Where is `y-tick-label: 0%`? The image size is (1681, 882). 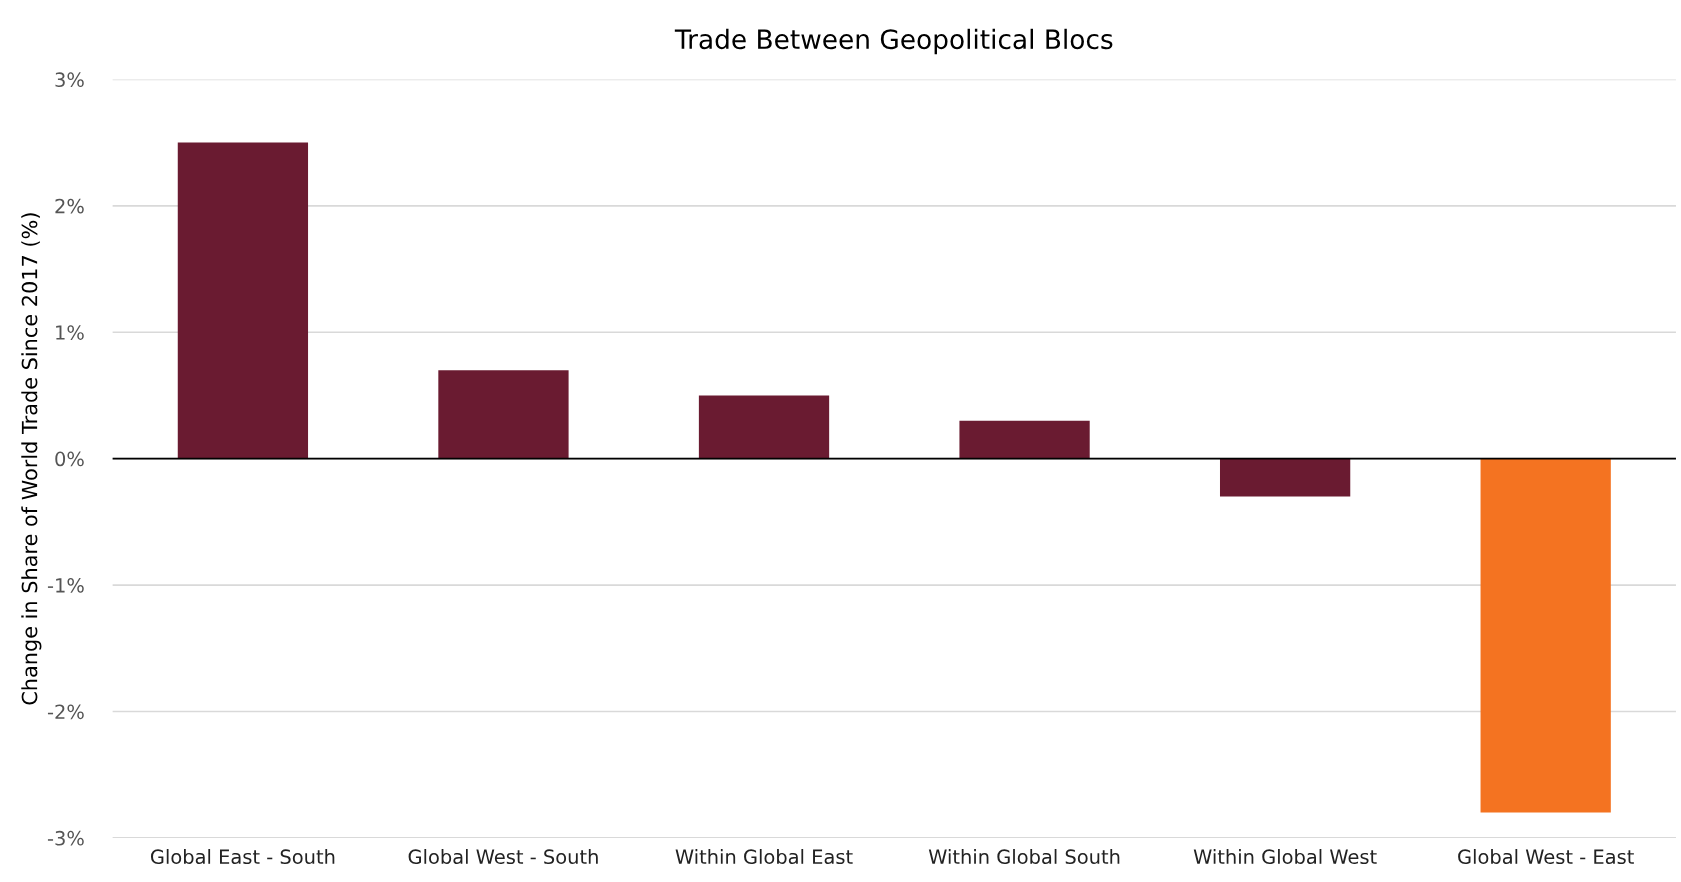
y-tick-label: 0% is located at coordinates (69, 459).